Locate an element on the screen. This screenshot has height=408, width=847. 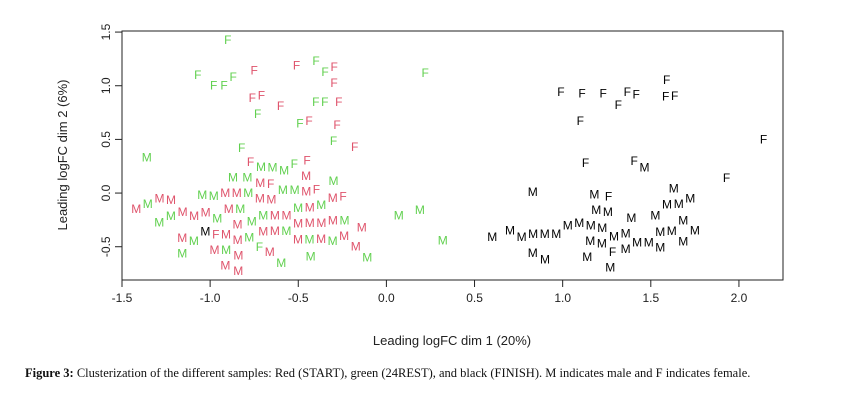
y-tick-label: 1.5 is located at coordinates (106, 31).